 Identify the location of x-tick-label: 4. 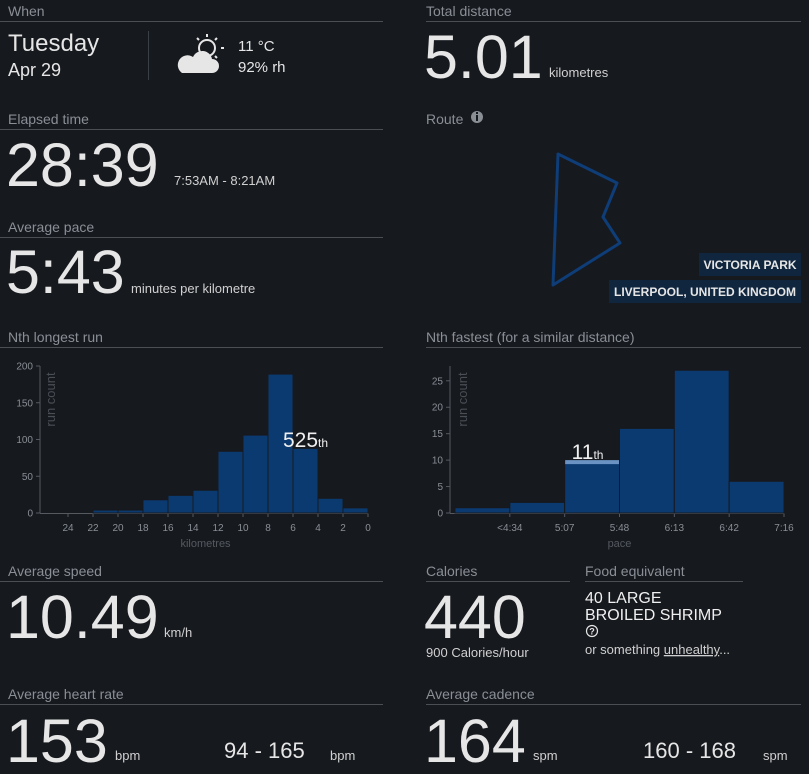
(318, 528).